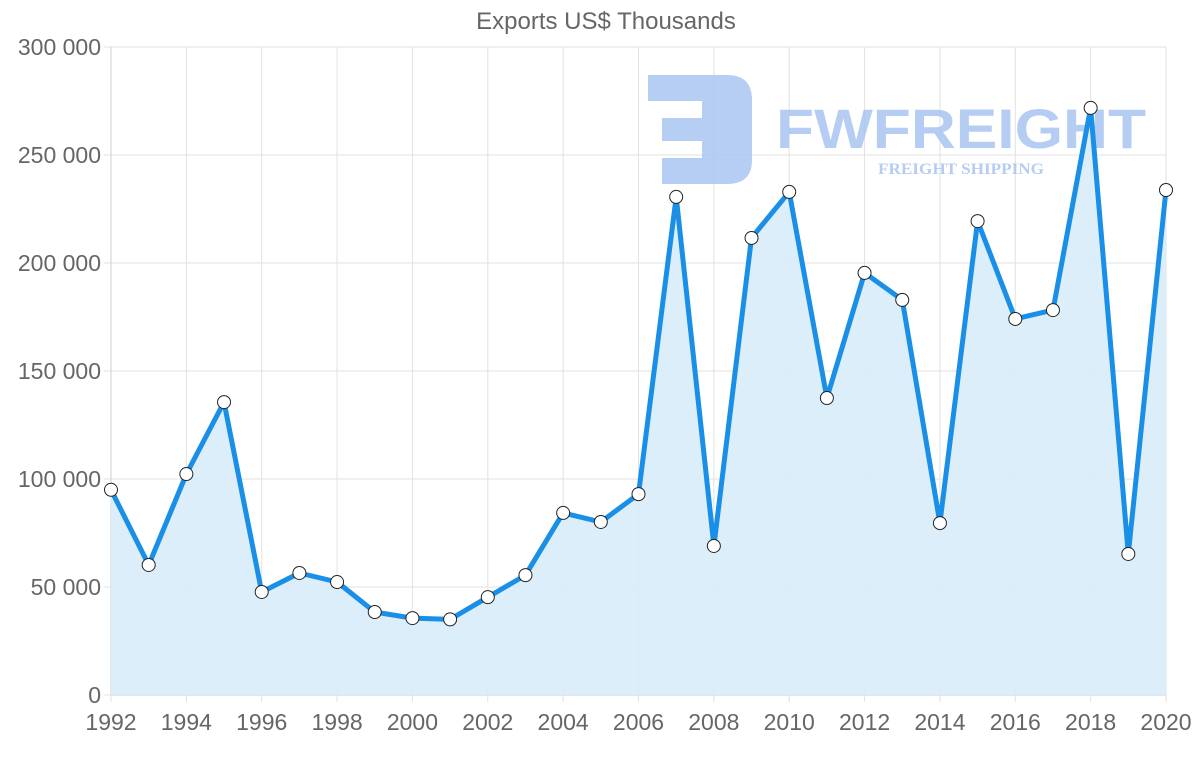  What do you see at coordinates (59, 155) in the screenshot?
I see `y-tick-label: 250 000` at bounding box center [59, 155].